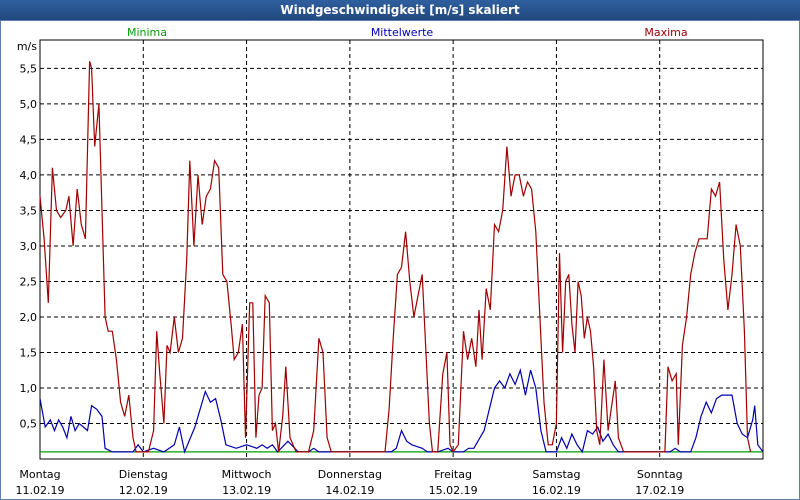 The height and width of the screenshot is (500, 800). I want to click on y-tick-label: 1,0, so click(29, 388).